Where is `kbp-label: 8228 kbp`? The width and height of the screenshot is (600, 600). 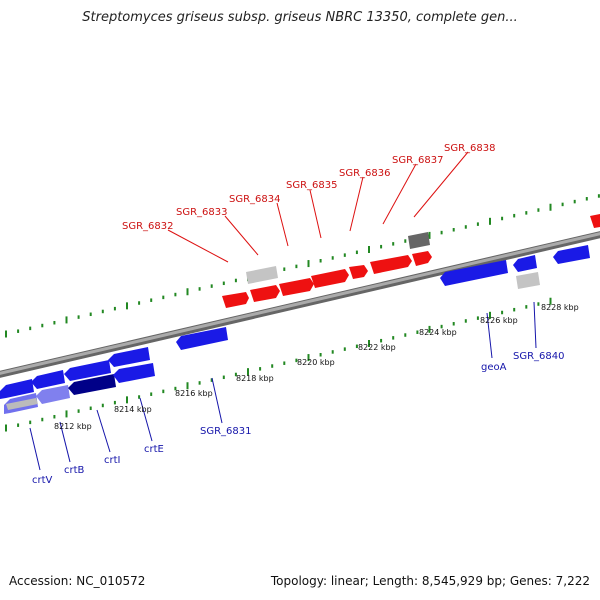
kbp-label: 8228 kbp is located at coordinates (560, 307).